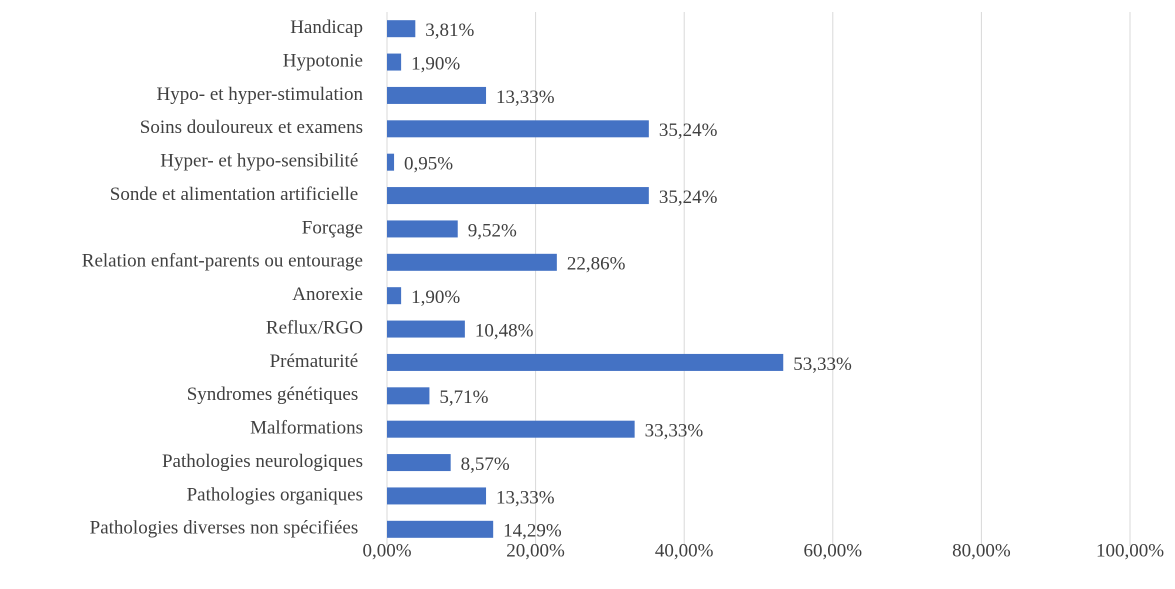 This screenshot has width=1175, height=589. What do you see at coordinates (428, 164) in the screenshot?
I see `value-label: 0,95%` at bounding box center [428, 164].